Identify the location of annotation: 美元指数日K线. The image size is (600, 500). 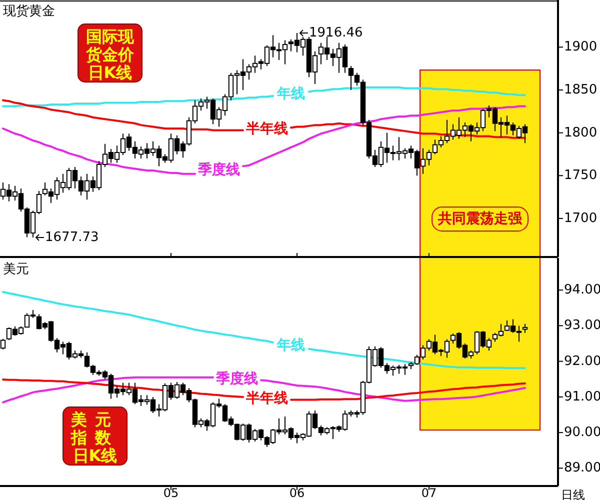
(94, 437).